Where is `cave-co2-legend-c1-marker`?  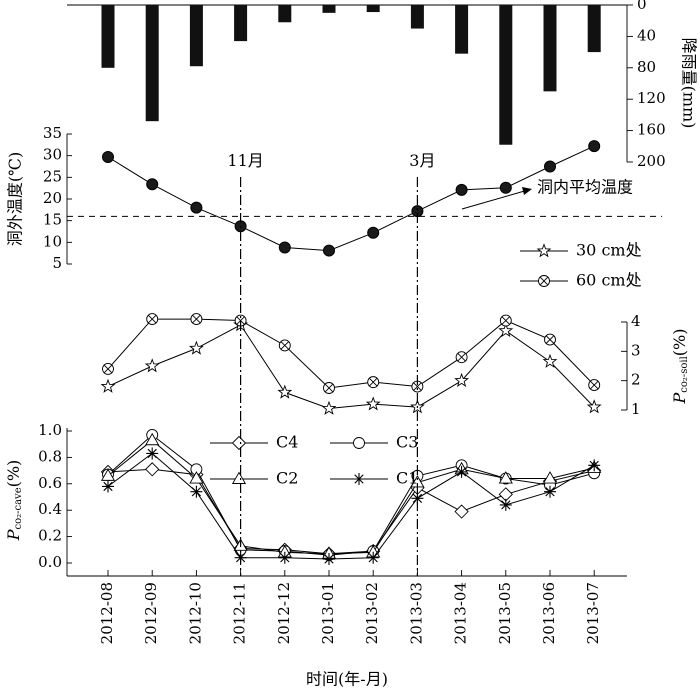
cave-co2-legend-c1-marker is located at coordinates (359, 479).